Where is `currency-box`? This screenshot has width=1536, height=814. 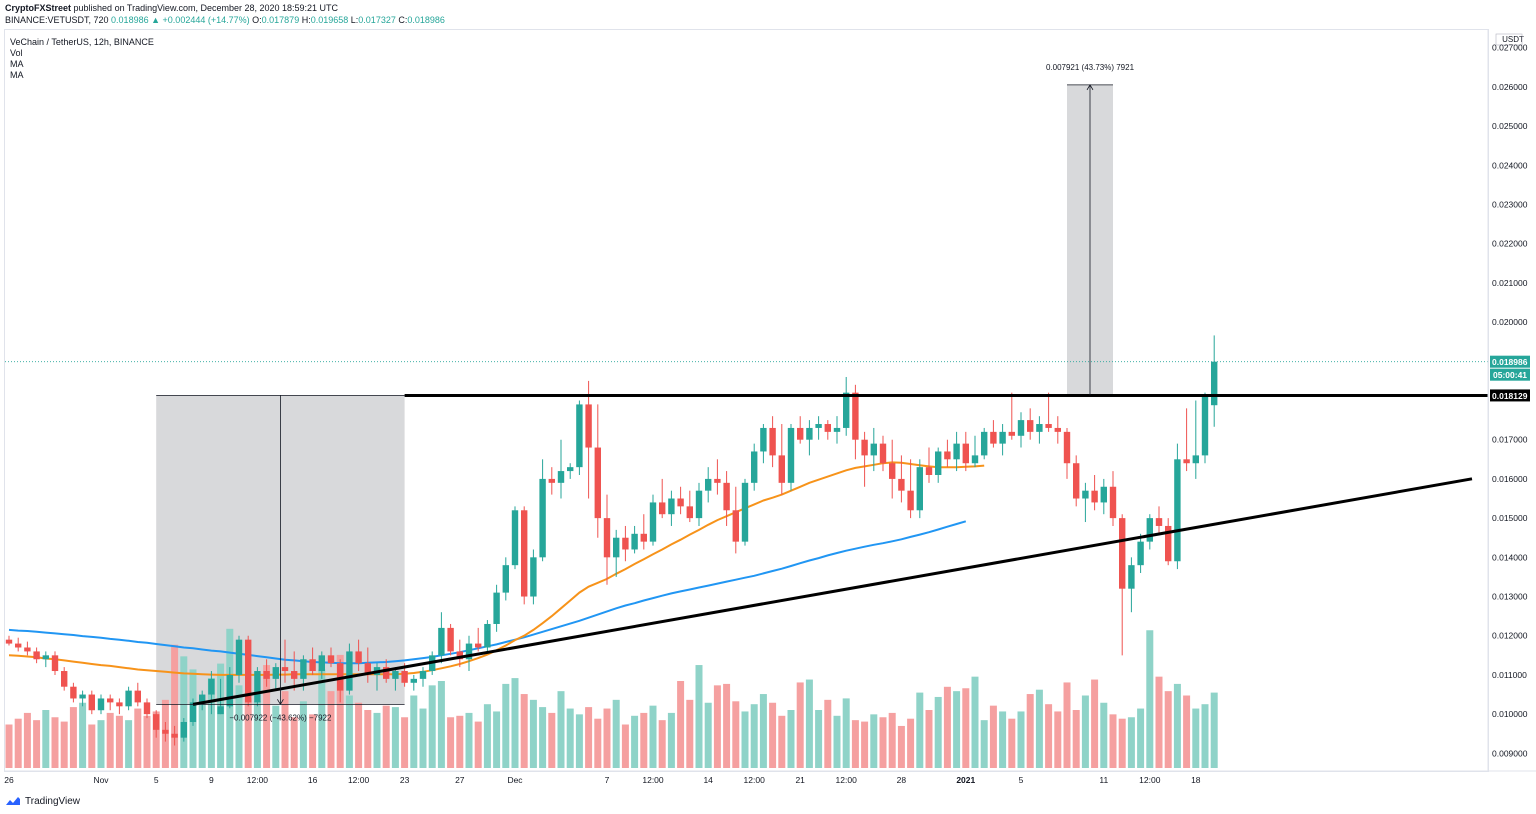 currency-box is located at coordinates (1509, 39).